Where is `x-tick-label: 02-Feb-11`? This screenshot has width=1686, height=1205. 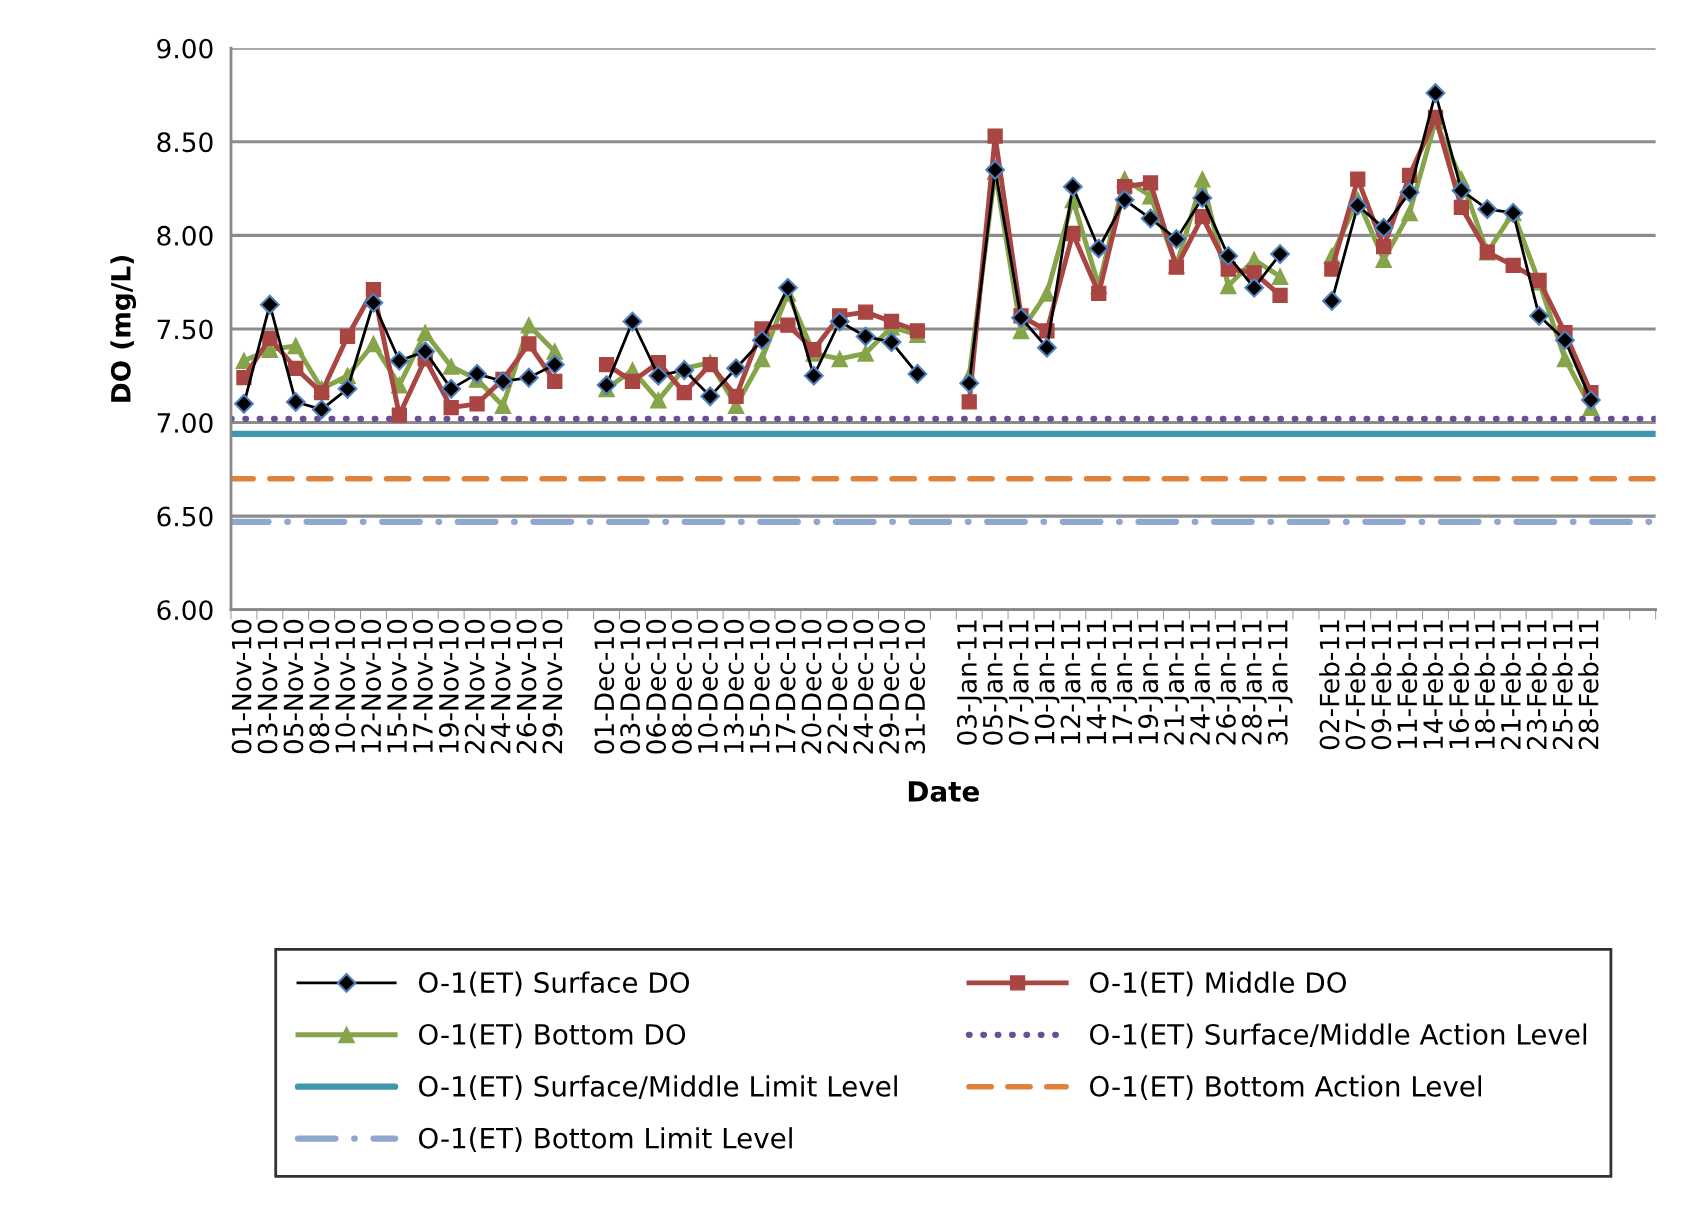
x-tick-label: 02-Feb-11 is located at coordinates (1329, 685).